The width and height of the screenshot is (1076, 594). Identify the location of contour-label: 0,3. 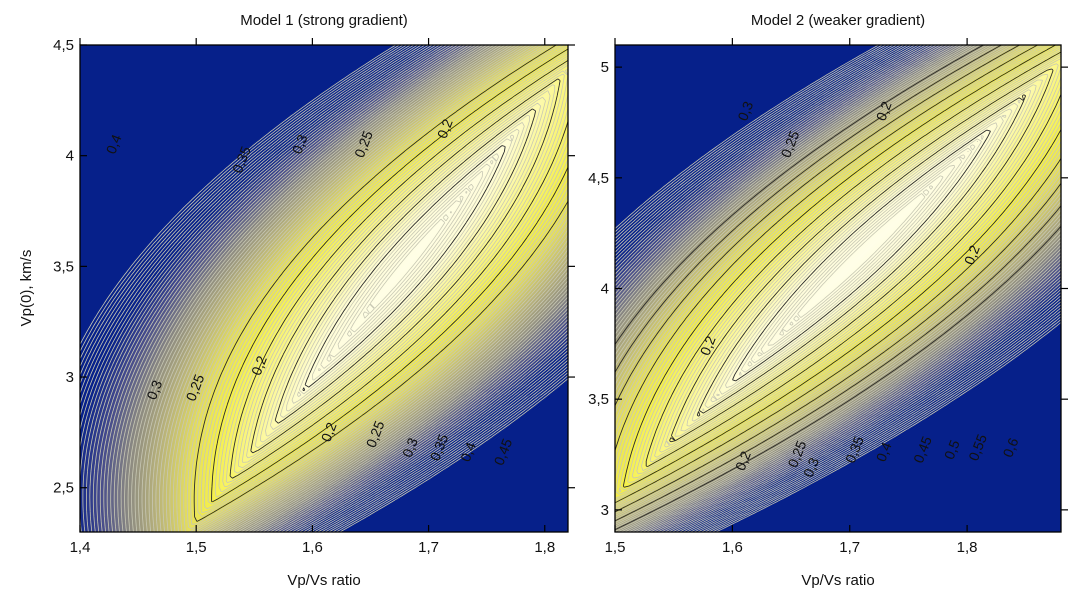
(300, 144).